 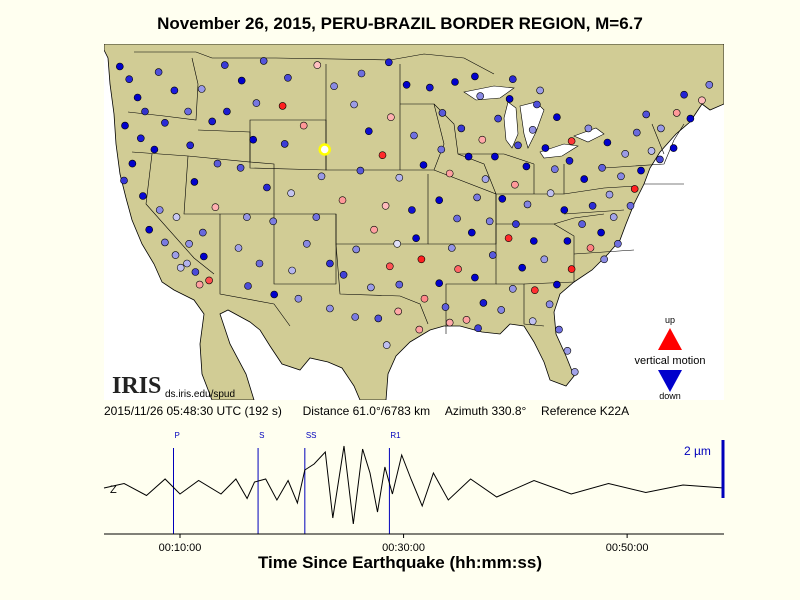 I want to click on legend-up-label: up, so click(x=670, y=320).